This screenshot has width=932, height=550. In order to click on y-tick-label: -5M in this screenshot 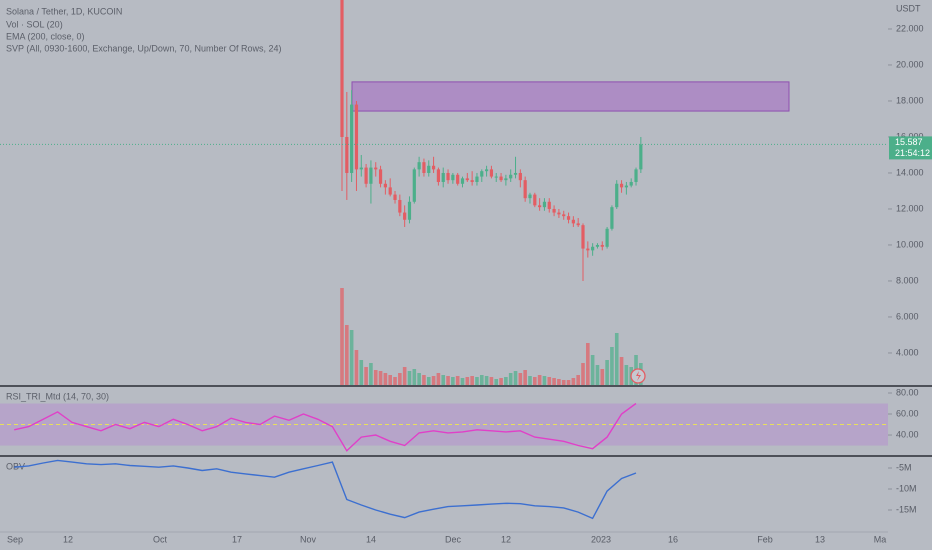, I will do `click(904, 467)`.